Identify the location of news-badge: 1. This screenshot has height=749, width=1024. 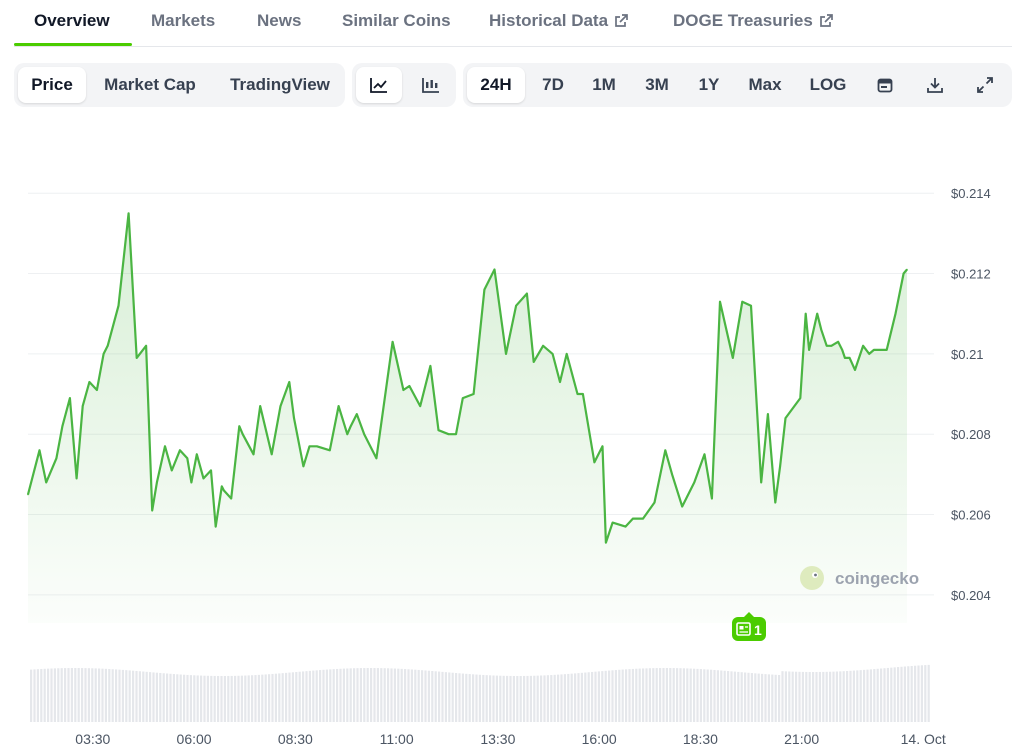
(749, 626).